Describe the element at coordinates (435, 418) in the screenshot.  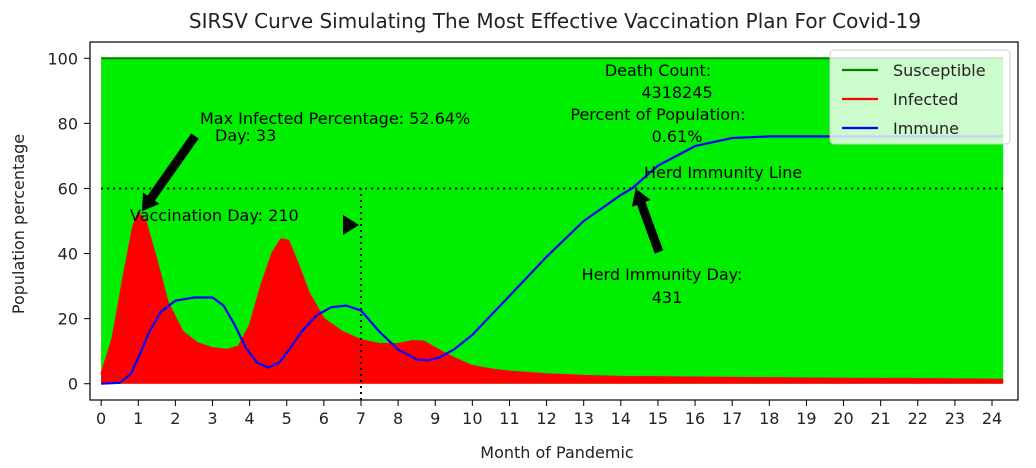
I see `x-tick-label: 9` at that location.